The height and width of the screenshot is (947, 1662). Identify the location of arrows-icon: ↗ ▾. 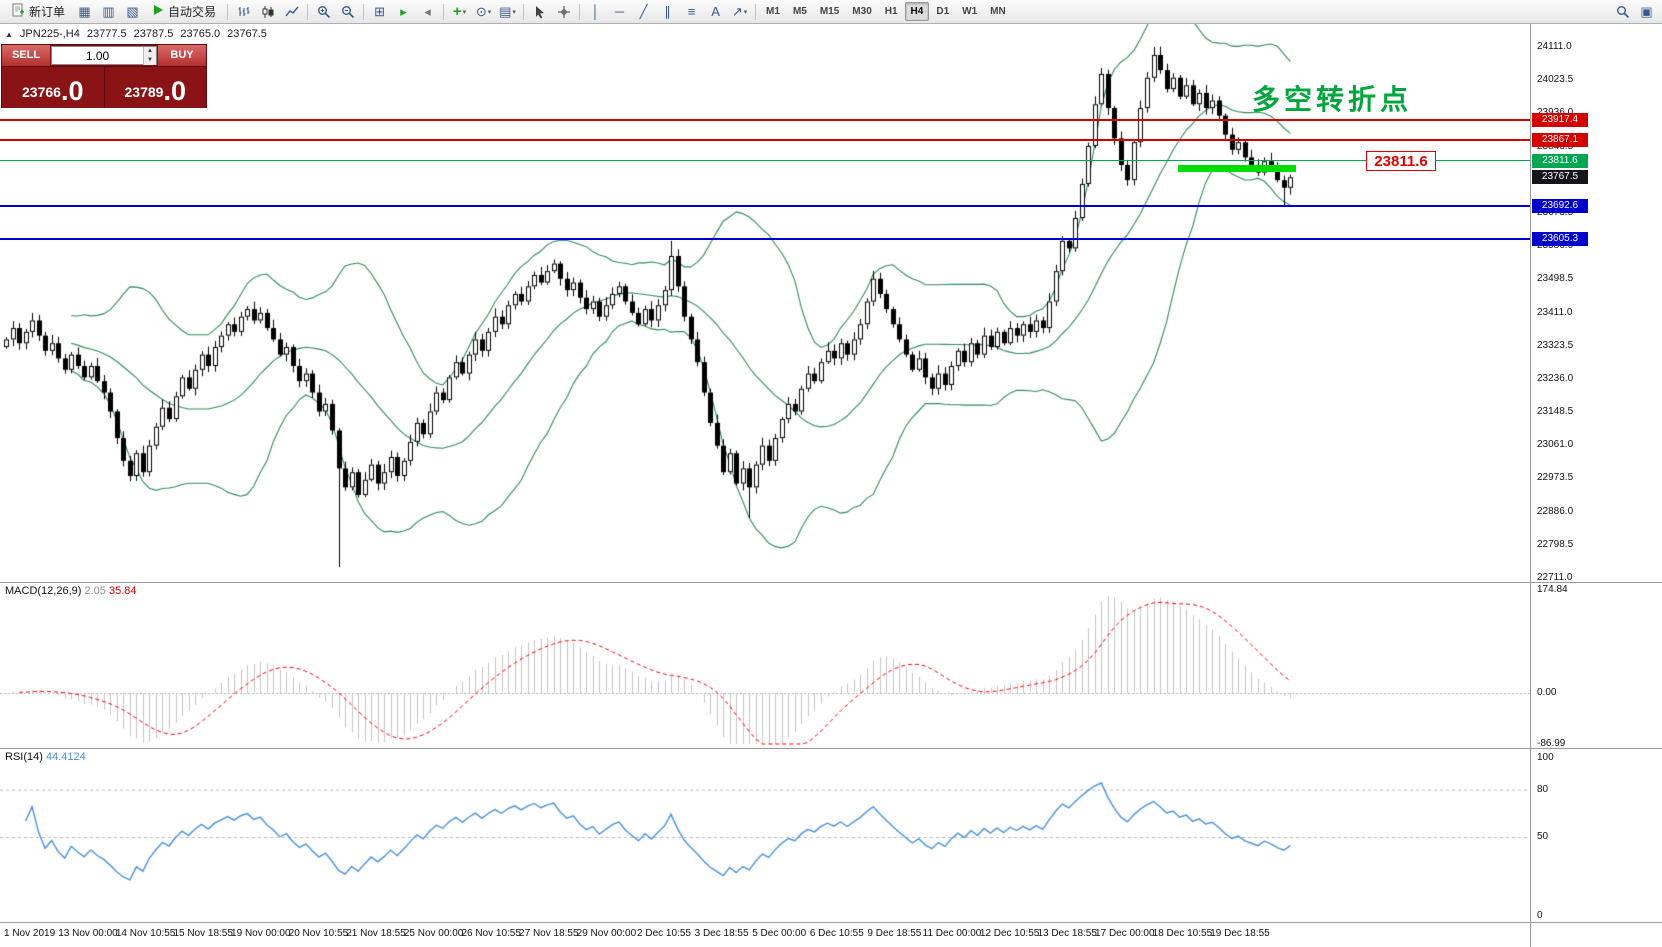
(739, 11).